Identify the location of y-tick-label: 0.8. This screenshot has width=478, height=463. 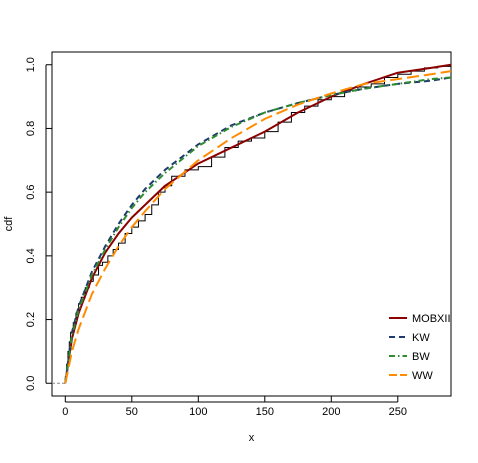
(31, 128).